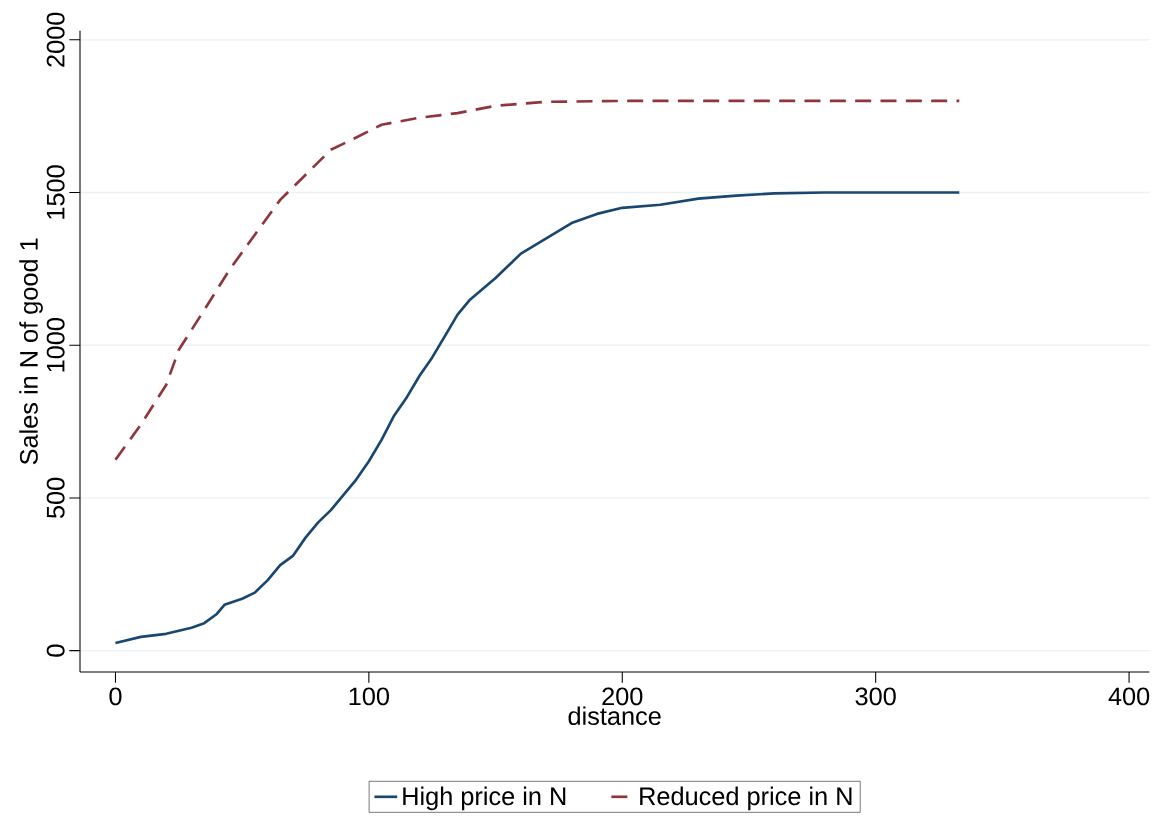 Image resolution: width=1164 pixels, height=822 pixels. What do you see at coordinates (55, 650) in the screenshot?
I see `y-tick-label: 0` at bounding box center [55, 650].